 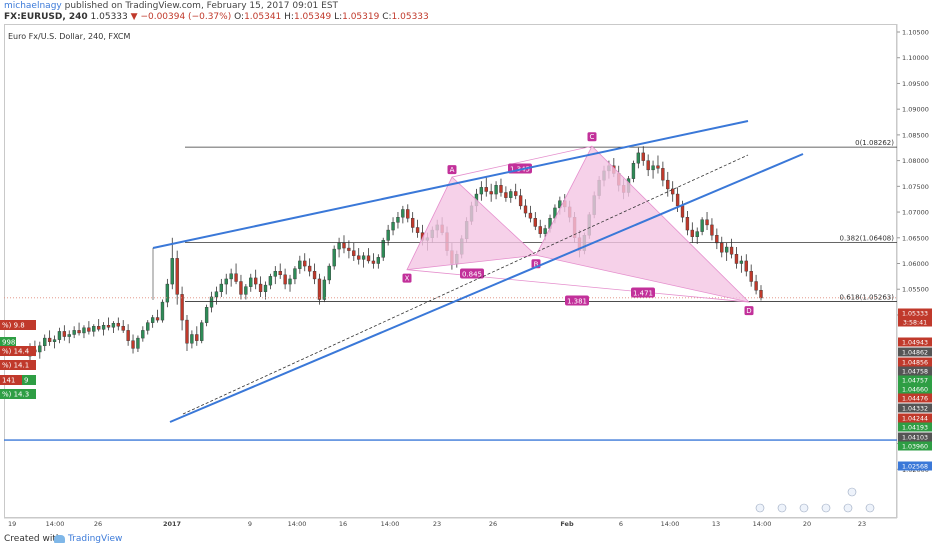 What do you see at coordinates (109, 17) in the screenshot?
I see `last-price: 1.05333` at bounding box center [109, 17].